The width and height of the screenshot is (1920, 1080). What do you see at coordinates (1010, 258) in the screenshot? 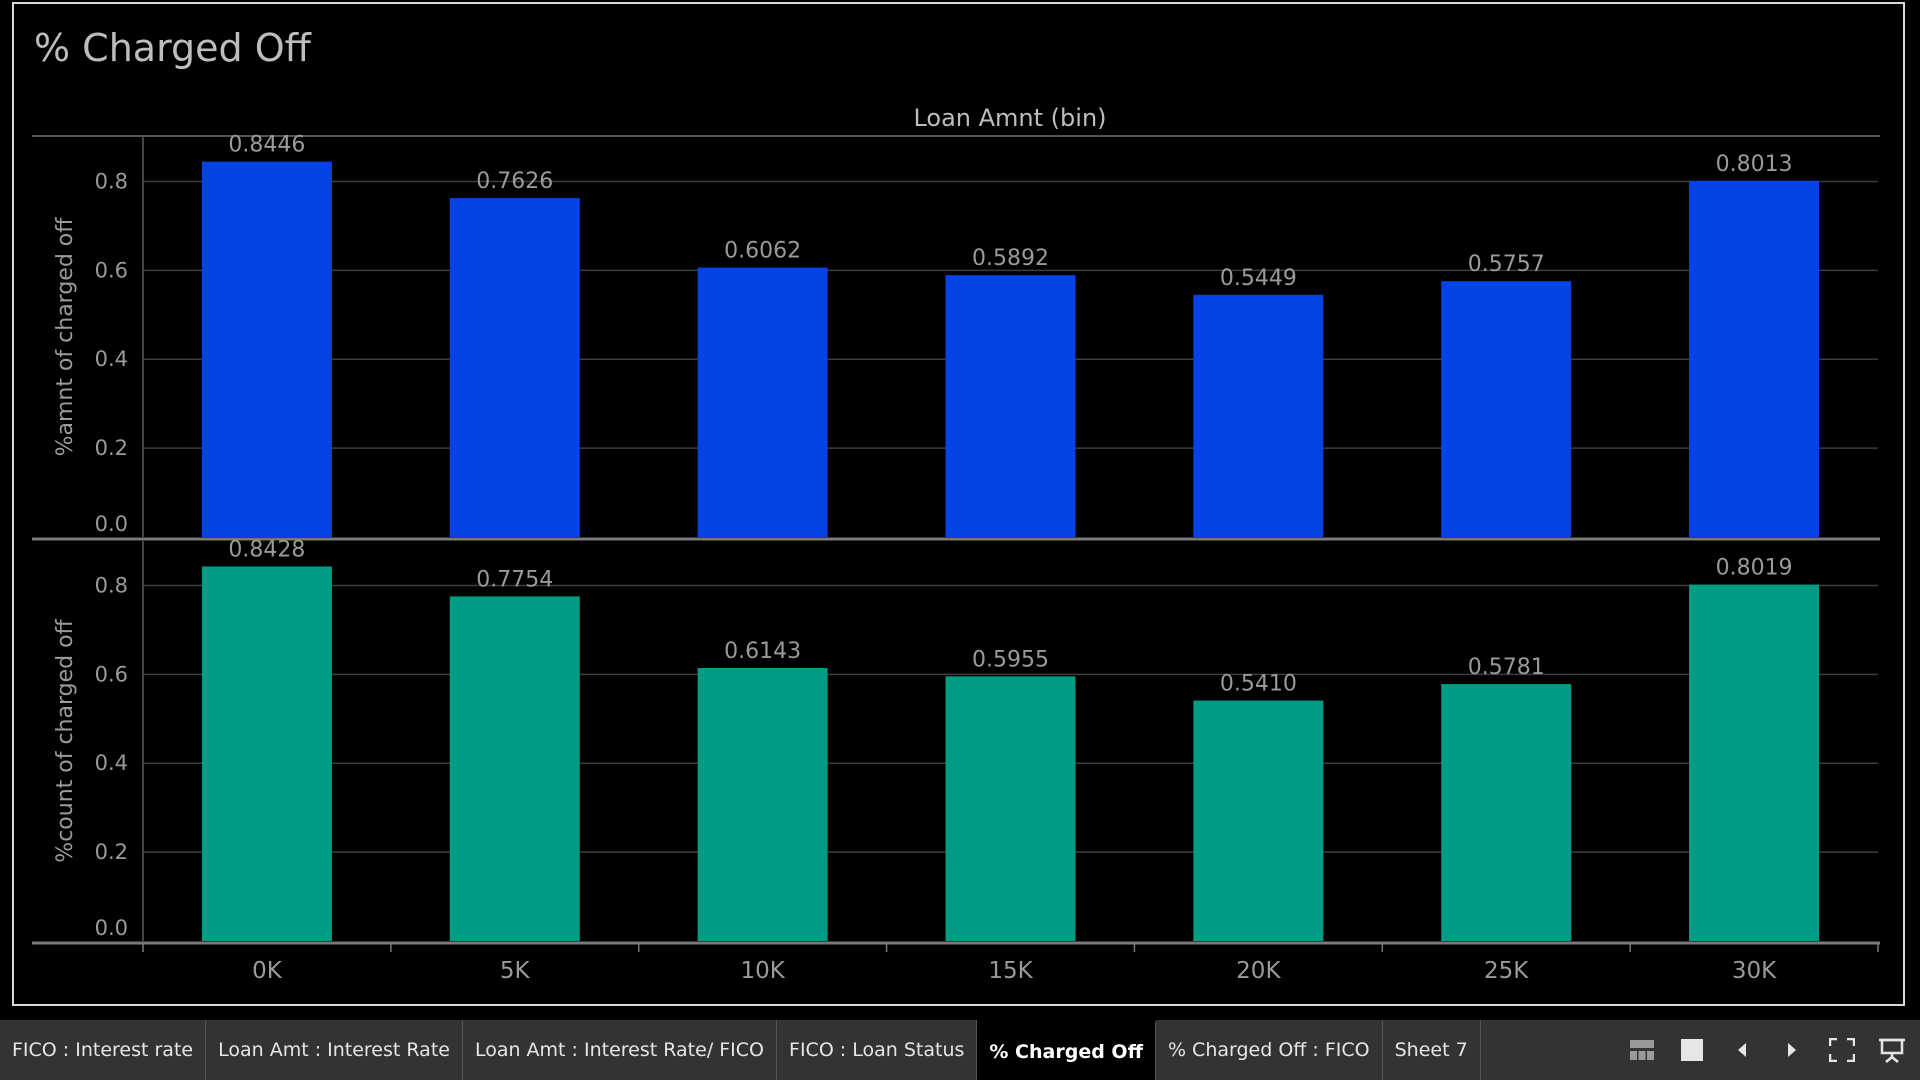
I see `data-label: 0.5892` at bounding box center [1010, 258].